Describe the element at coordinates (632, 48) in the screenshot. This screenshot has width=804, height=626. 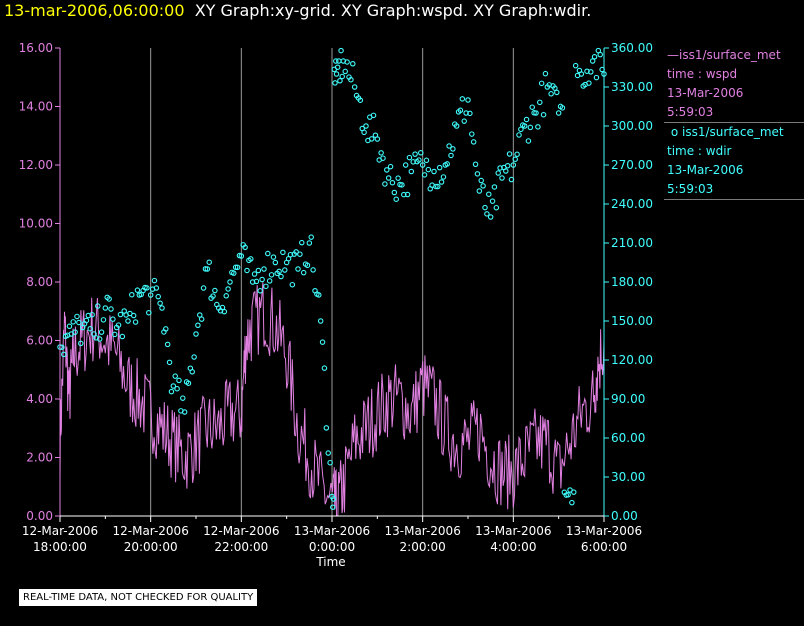
I see `y-right-tick-label: 360.00` at that location.